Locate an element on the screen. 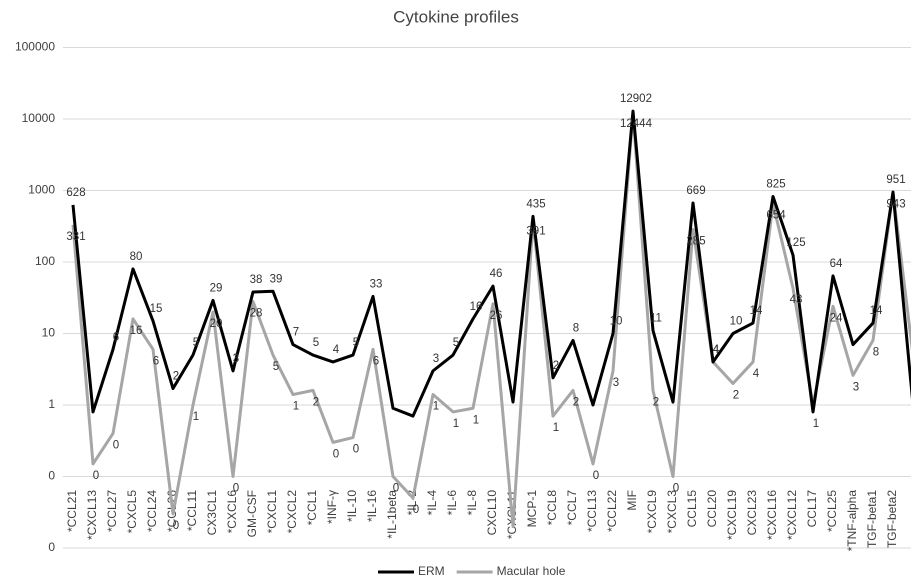  data-label: 38 is located at coordinates (256, 280).